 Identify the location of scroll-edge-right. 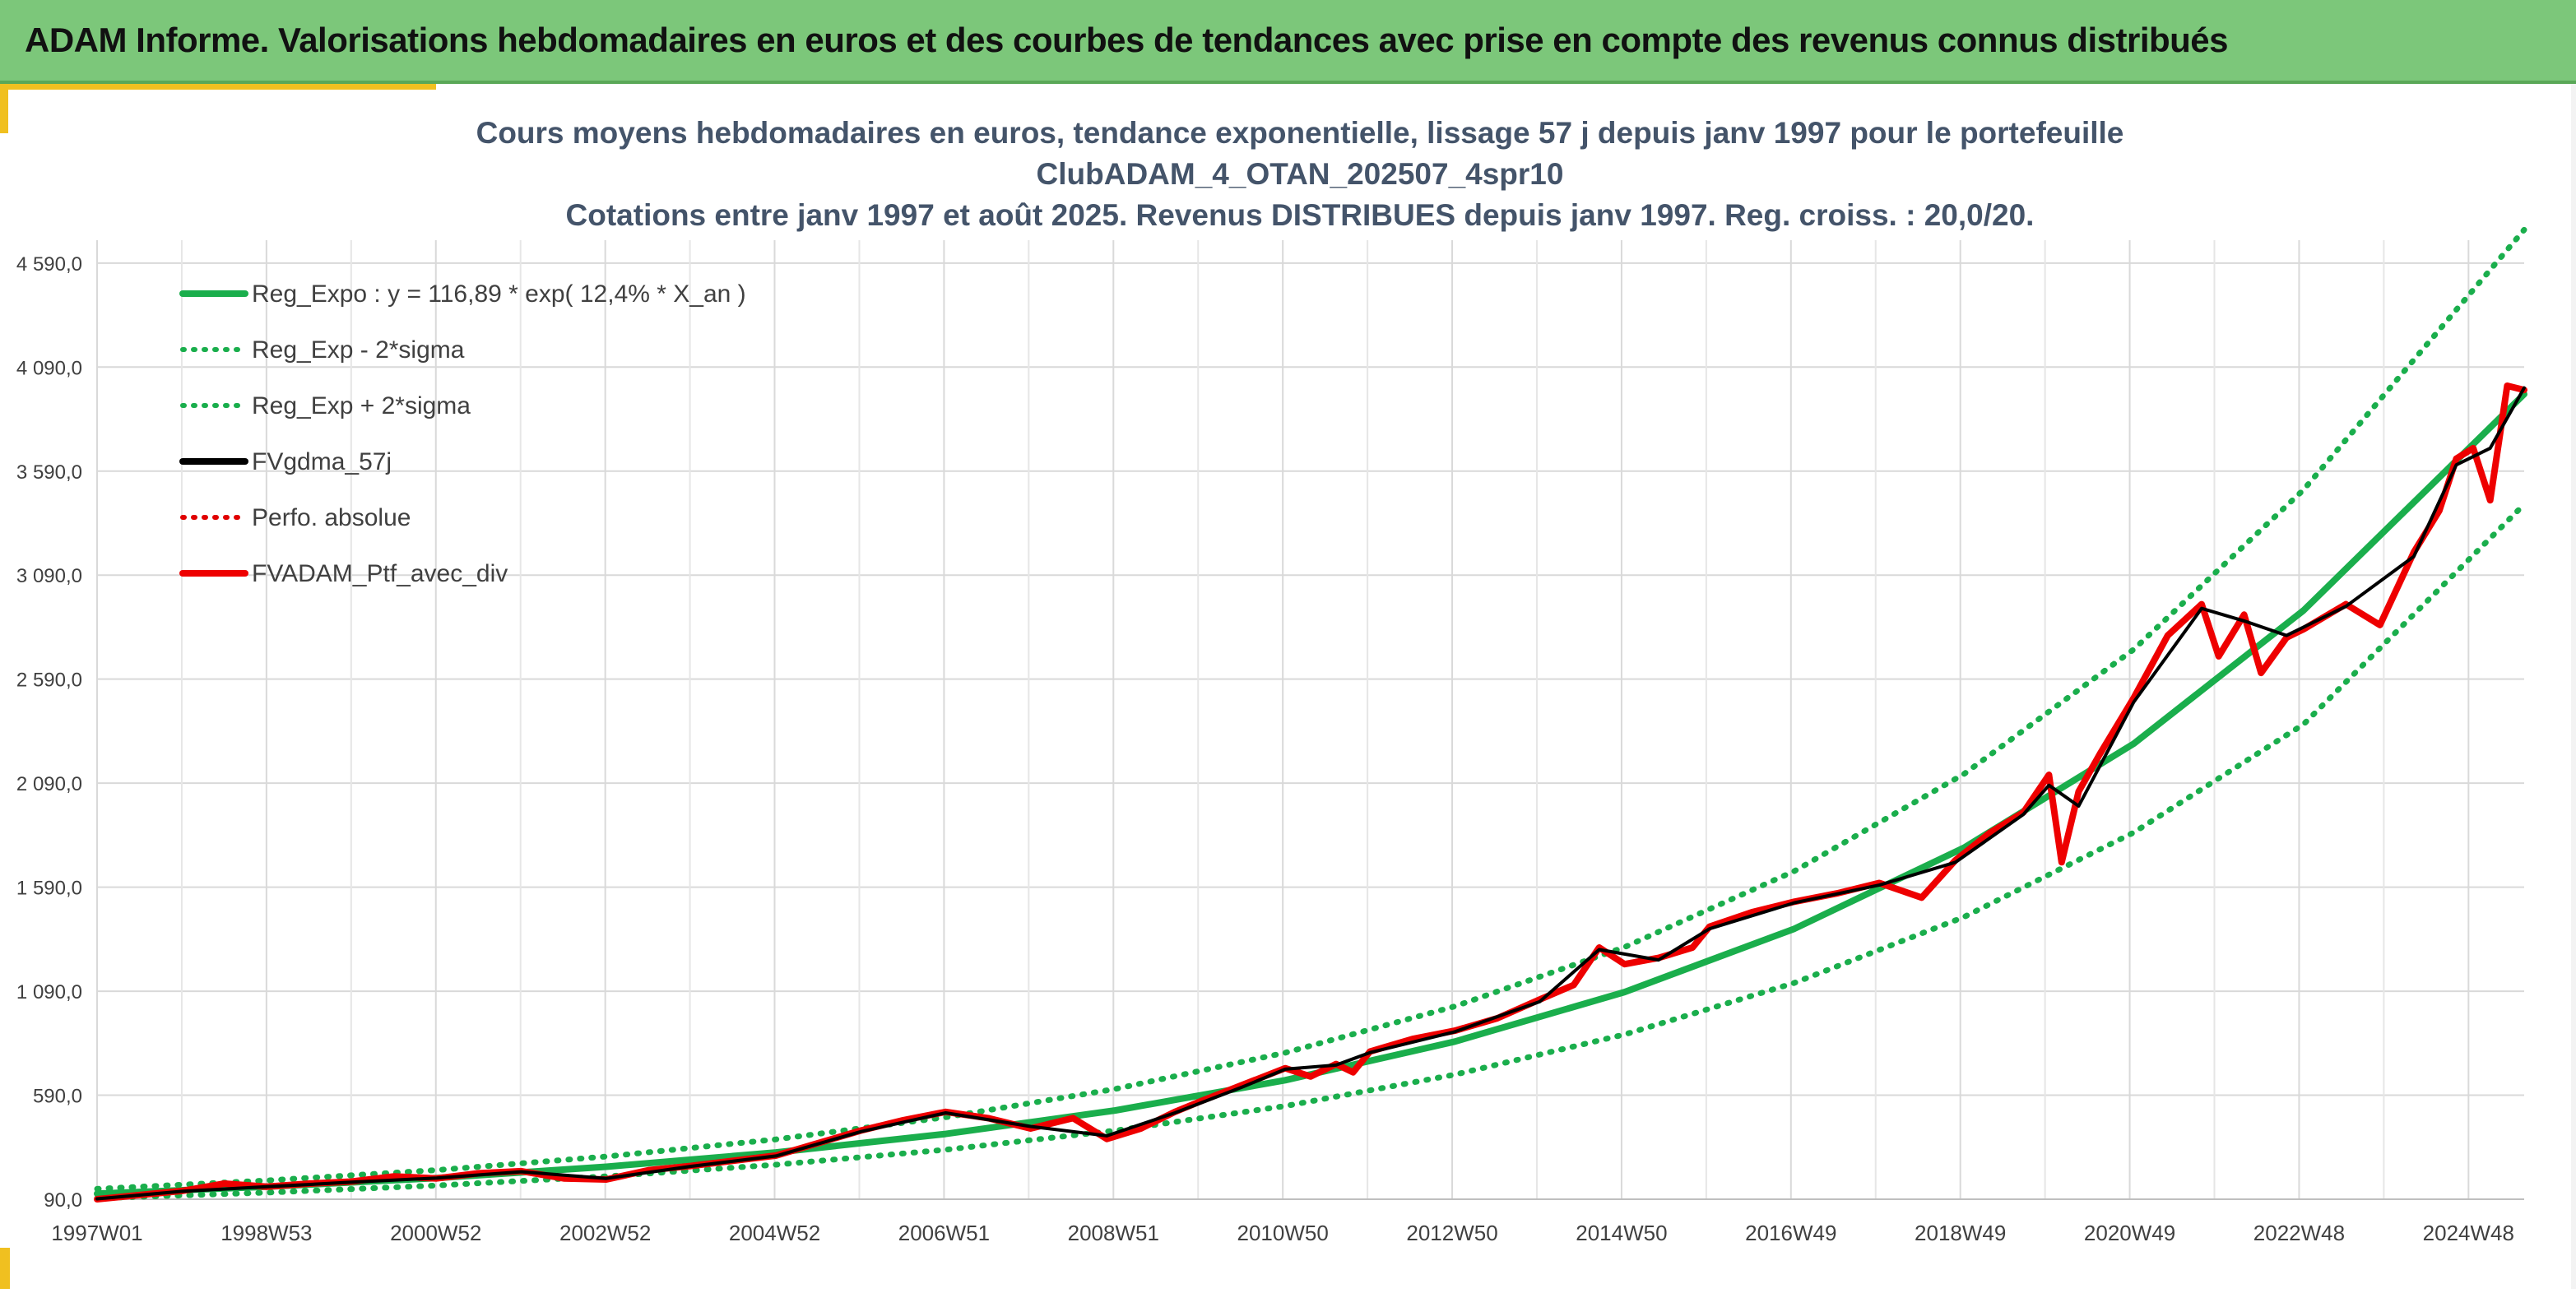
(2573, 686).